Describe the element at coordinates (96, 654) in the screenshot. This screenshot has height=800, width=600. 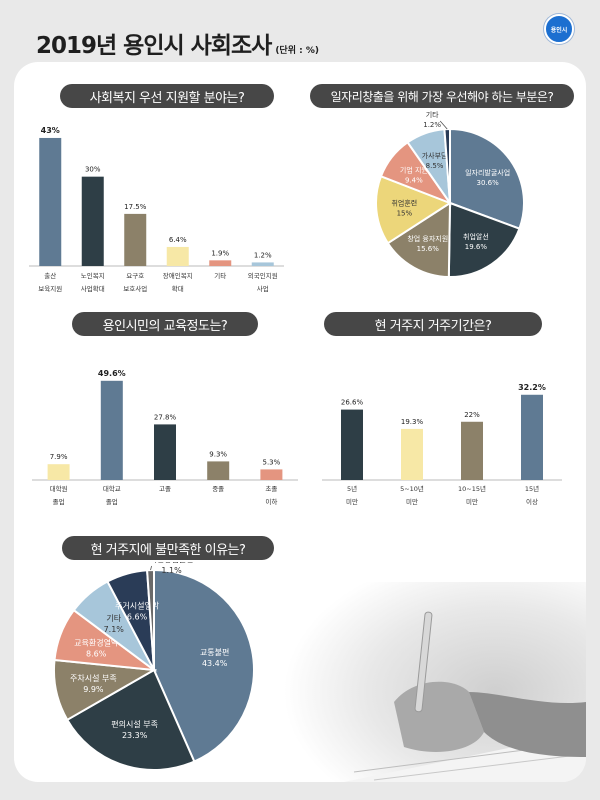
I see `slice-value: 8.6%` at that location.